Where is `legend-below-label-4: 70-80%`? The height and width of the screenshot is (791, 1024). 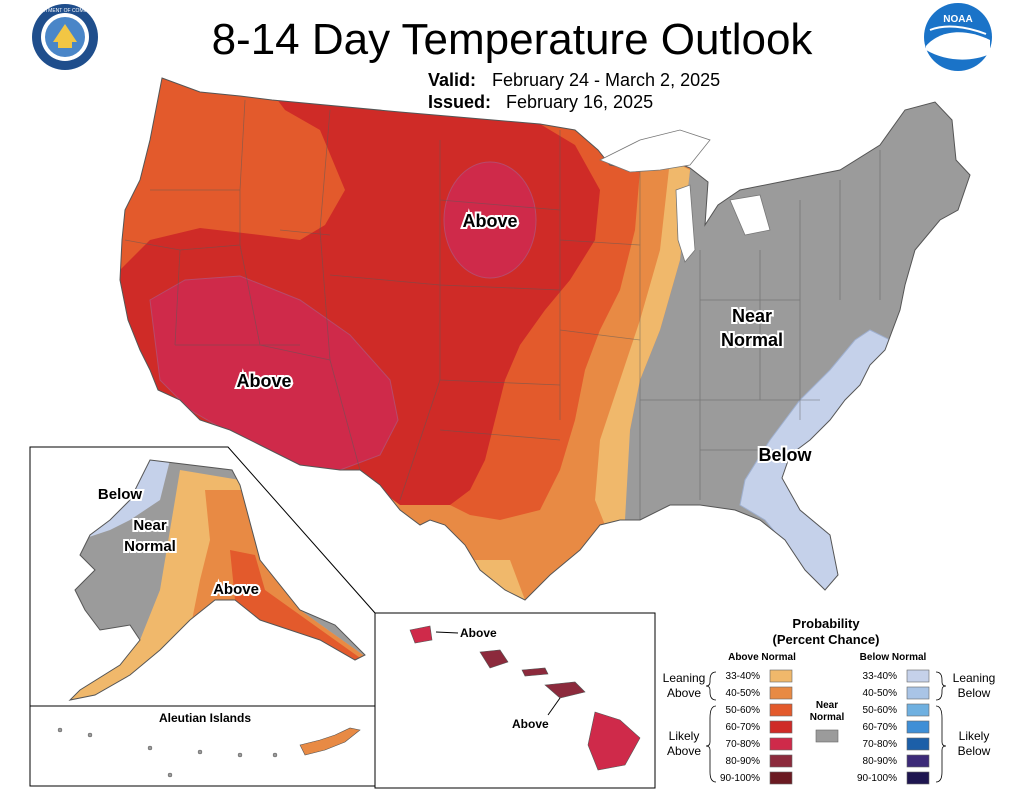 legend-below-label-4: 70-80% is located at coordinates (880, 744).